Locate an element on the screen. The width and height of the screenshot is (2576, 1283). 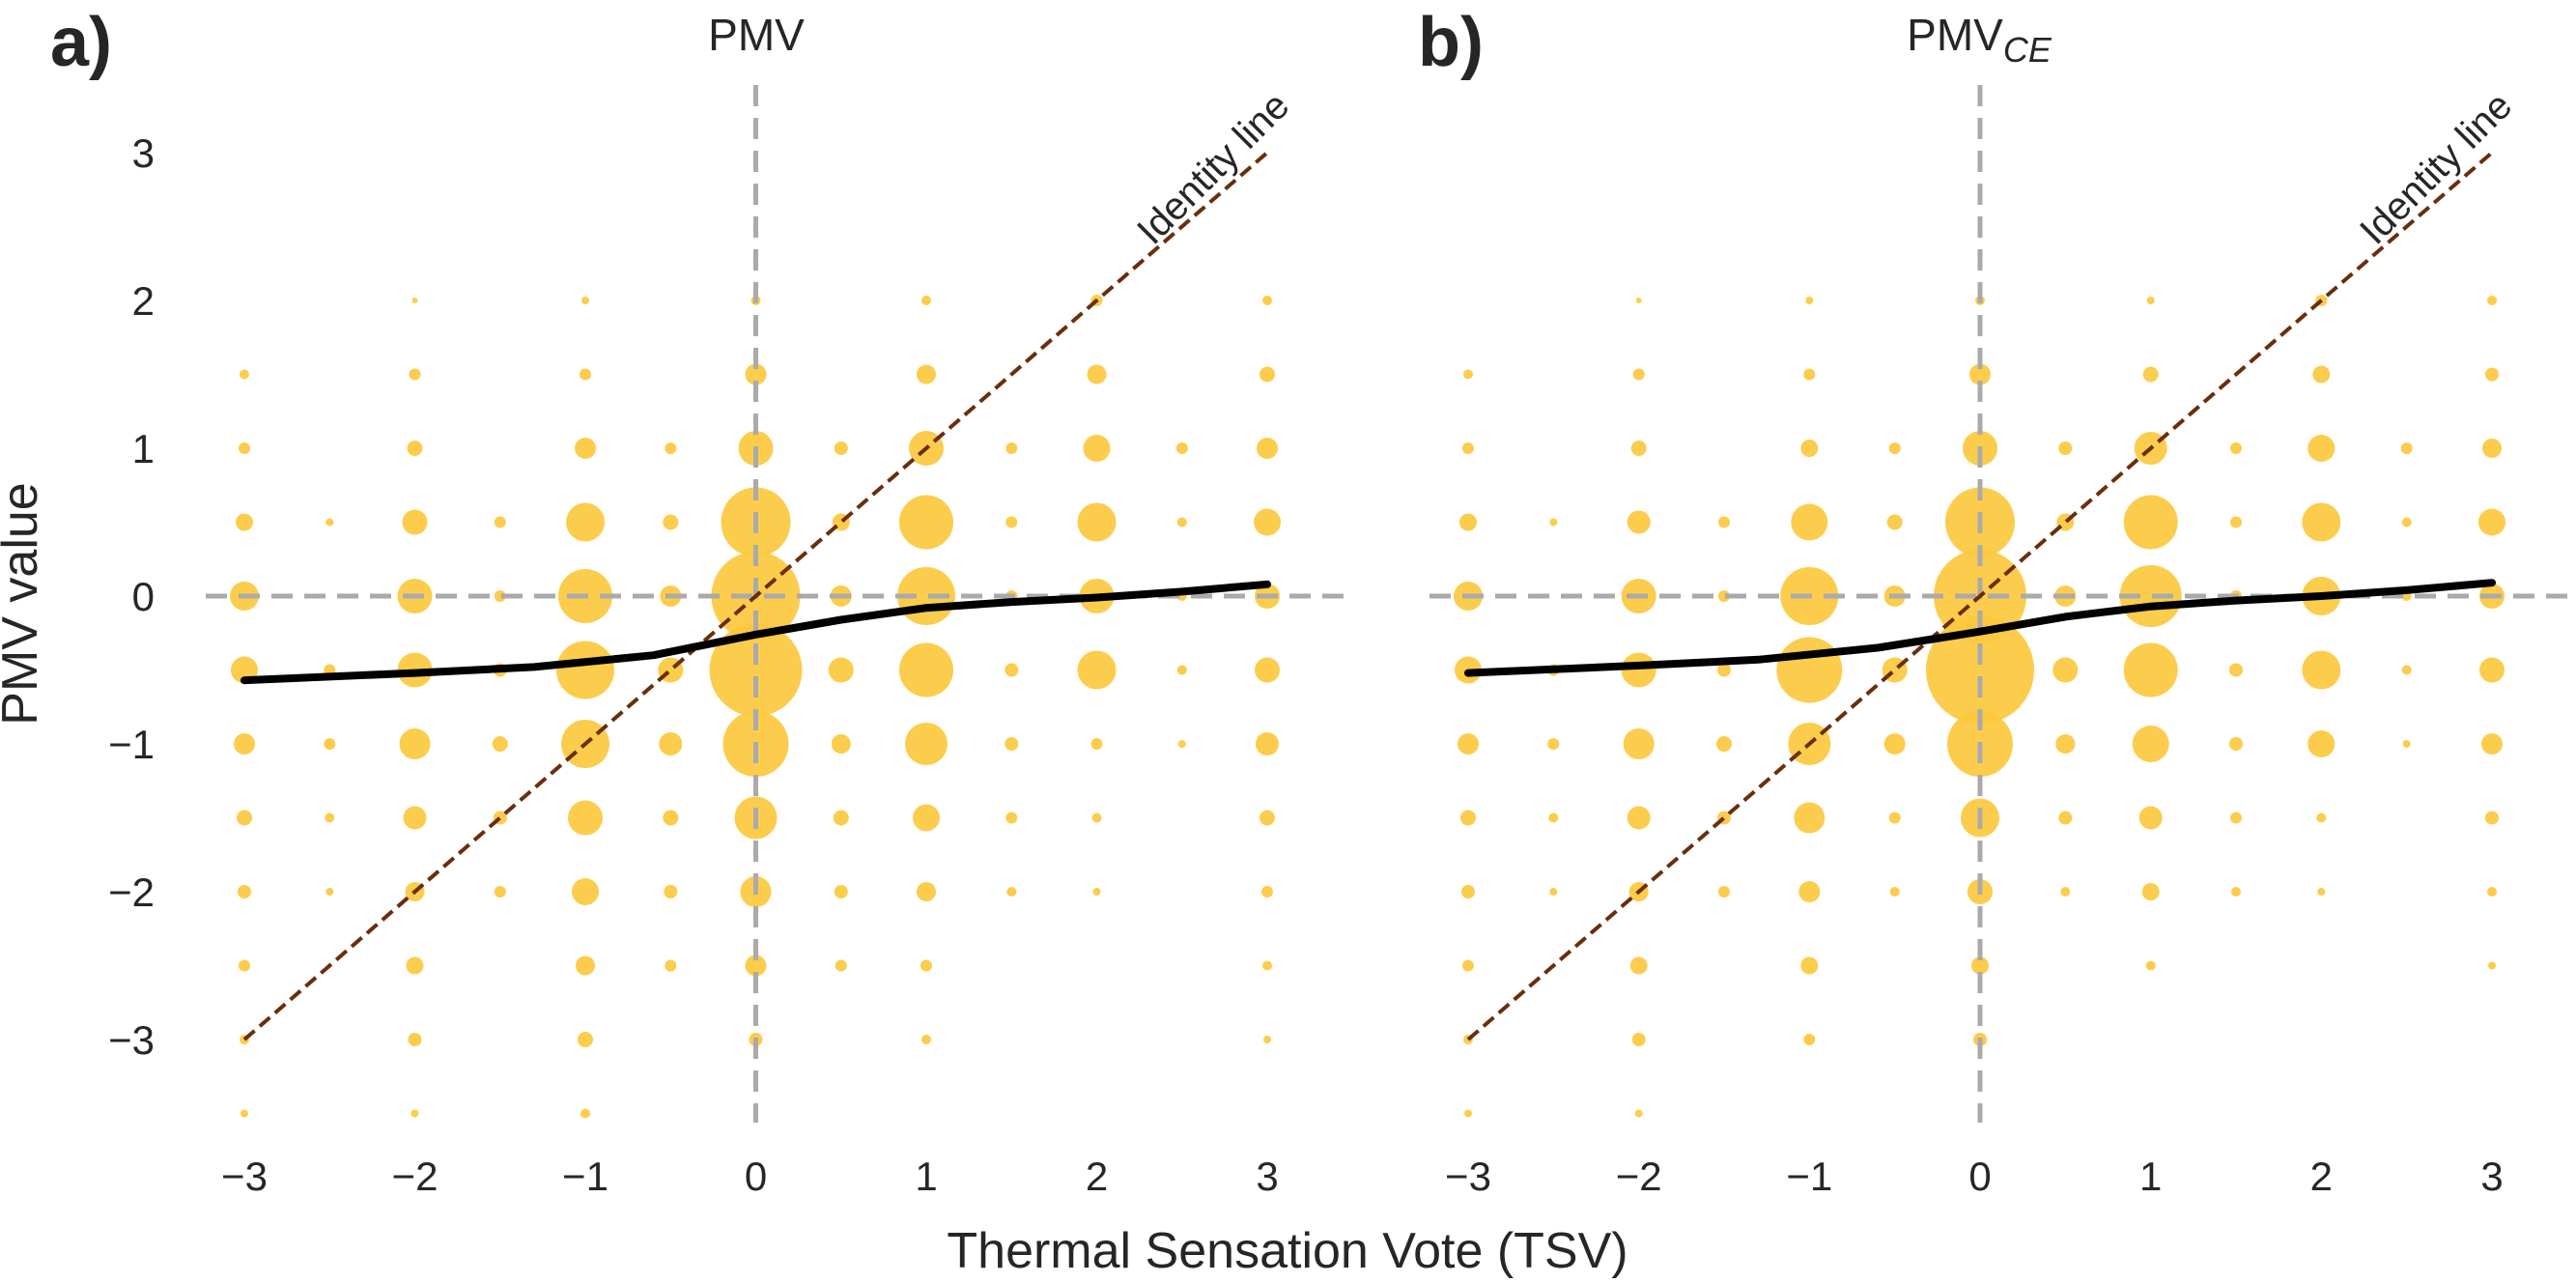
y-tick-label: −2 is located at coordinates (131, 893).